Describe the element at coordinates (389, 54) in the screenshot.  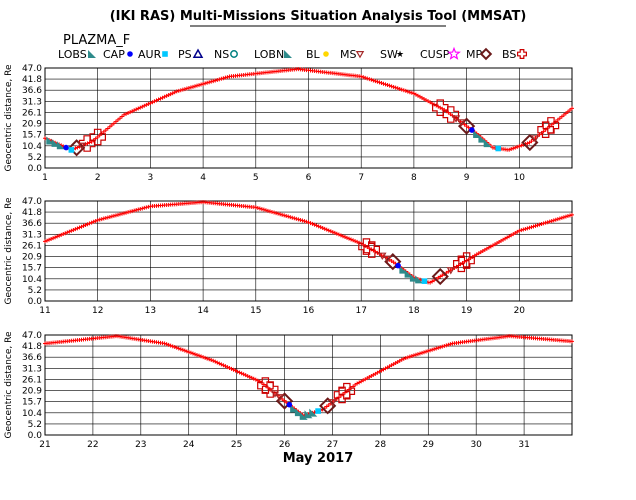
I see `legend-label-sw: SW` at that location.